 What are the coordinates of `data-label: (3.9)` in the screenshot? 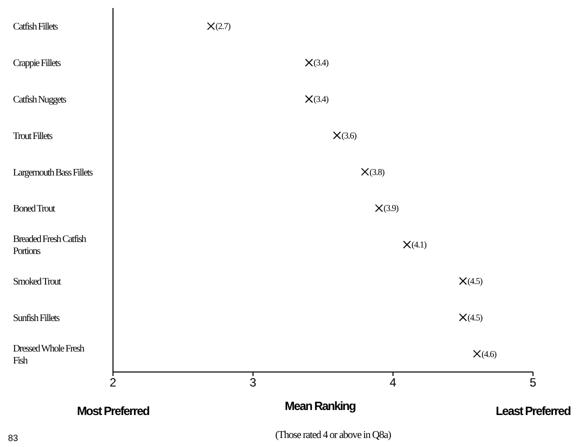 It's located at (391, 208).